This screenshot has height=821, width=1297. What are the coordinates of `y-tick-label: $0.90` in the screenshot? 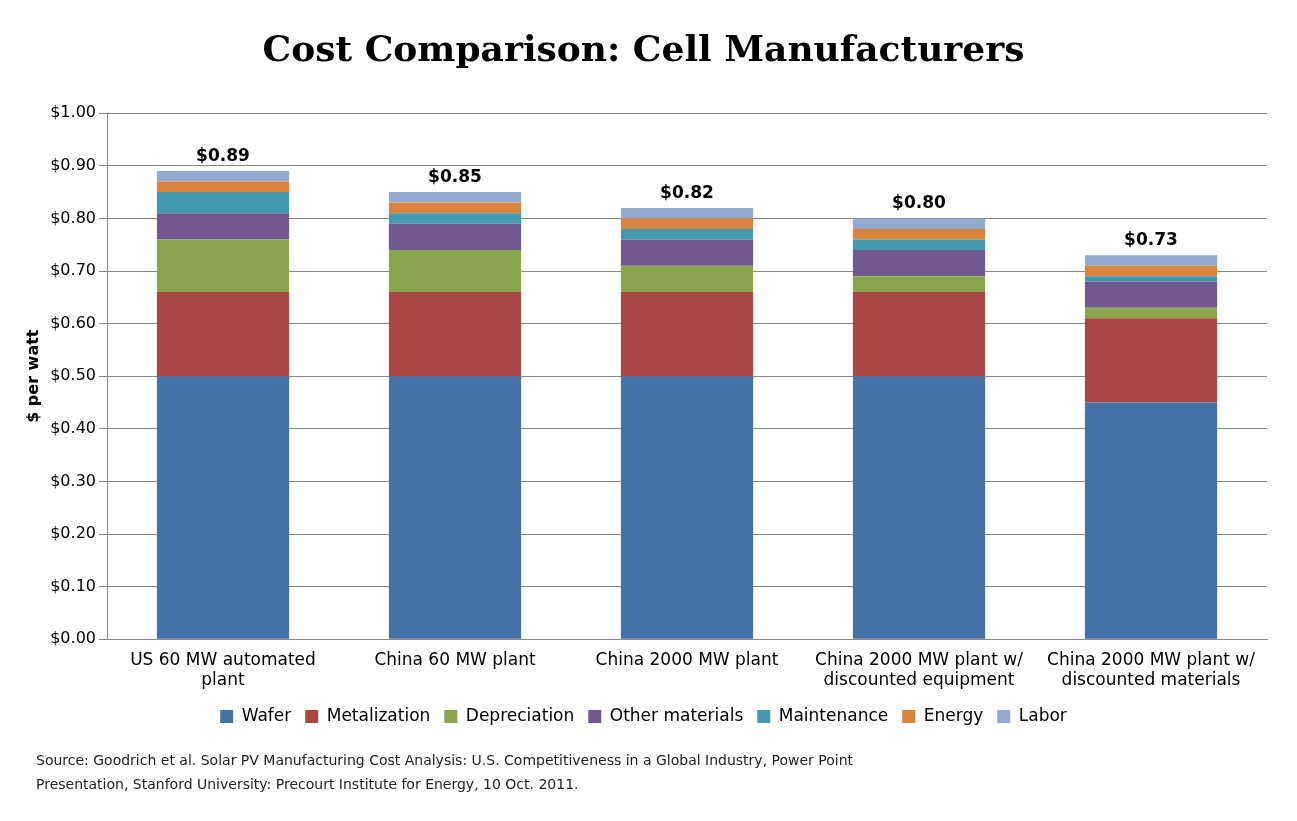 It's located at (73, 164).